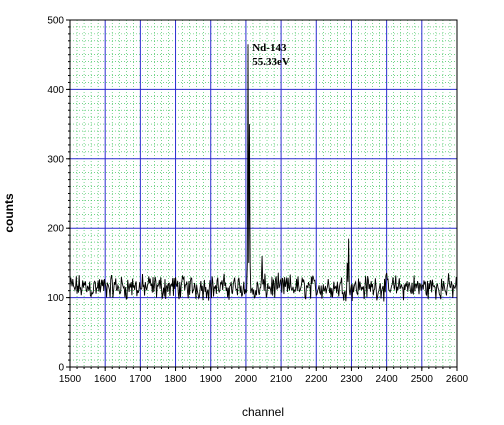 This screenshot has height=425, width=504. I want to click on x-tick-label: 2500, so click(422, 379).